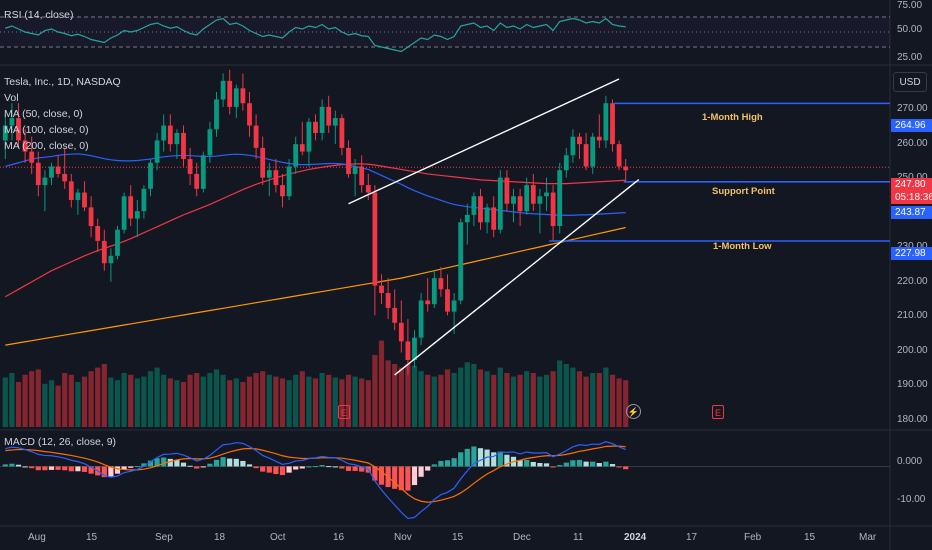 Image resolution: width=932 pixels, height=550 pixels. Describe the element at coordinates (732, 117) in the screenshot. I see `one-month-high-label: 1-Month High` at that location.